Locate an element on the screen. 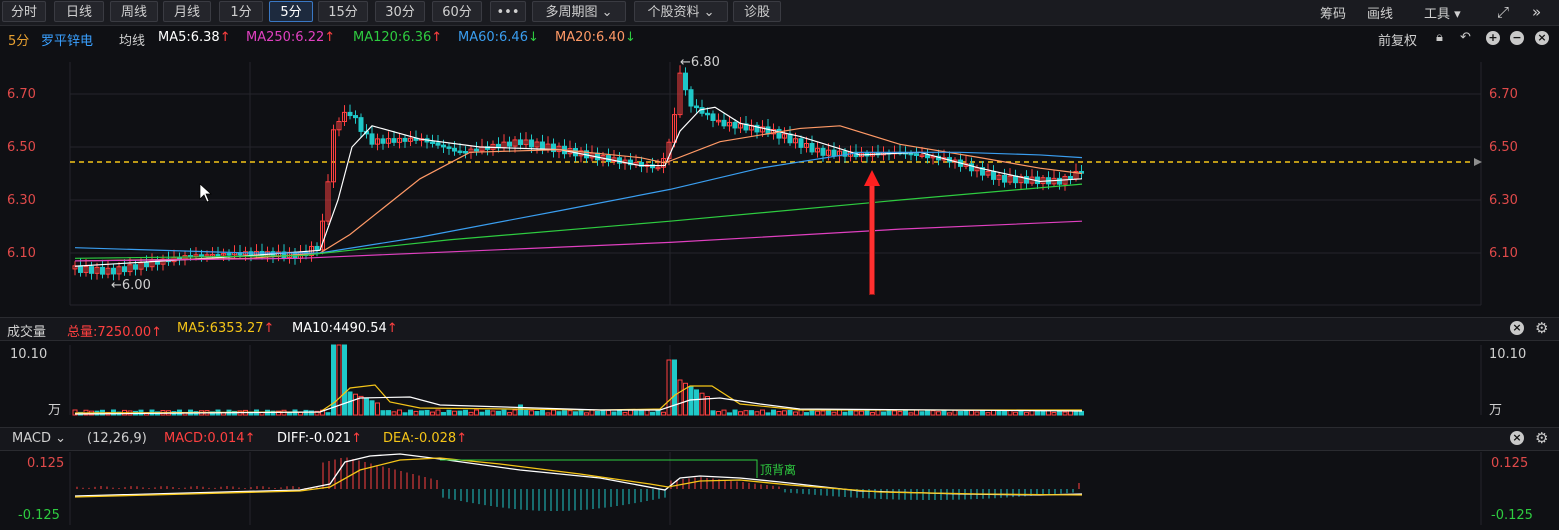 This screenshot has height=530, width=1559. volume-close-icon: × is located at coordinates (1517, 328).